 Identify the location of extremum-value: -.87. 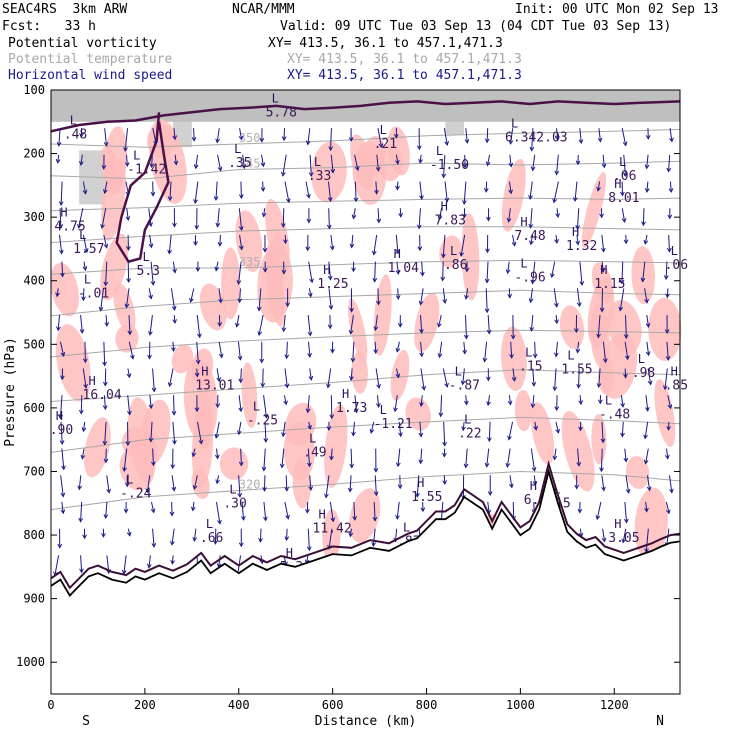
(464, 386).